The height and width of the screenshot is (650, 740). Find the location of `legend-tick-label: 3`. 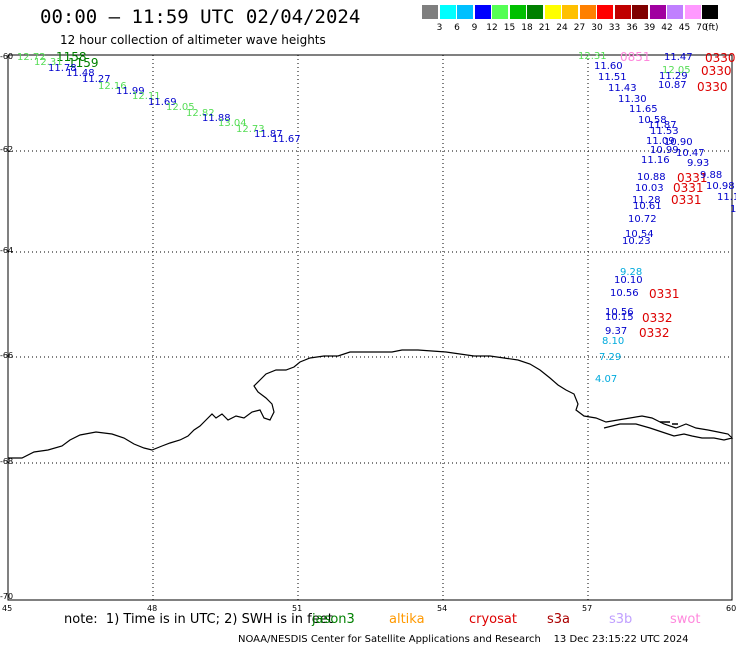

legend-tick-label: 3 is located at coordinates (439, 28).